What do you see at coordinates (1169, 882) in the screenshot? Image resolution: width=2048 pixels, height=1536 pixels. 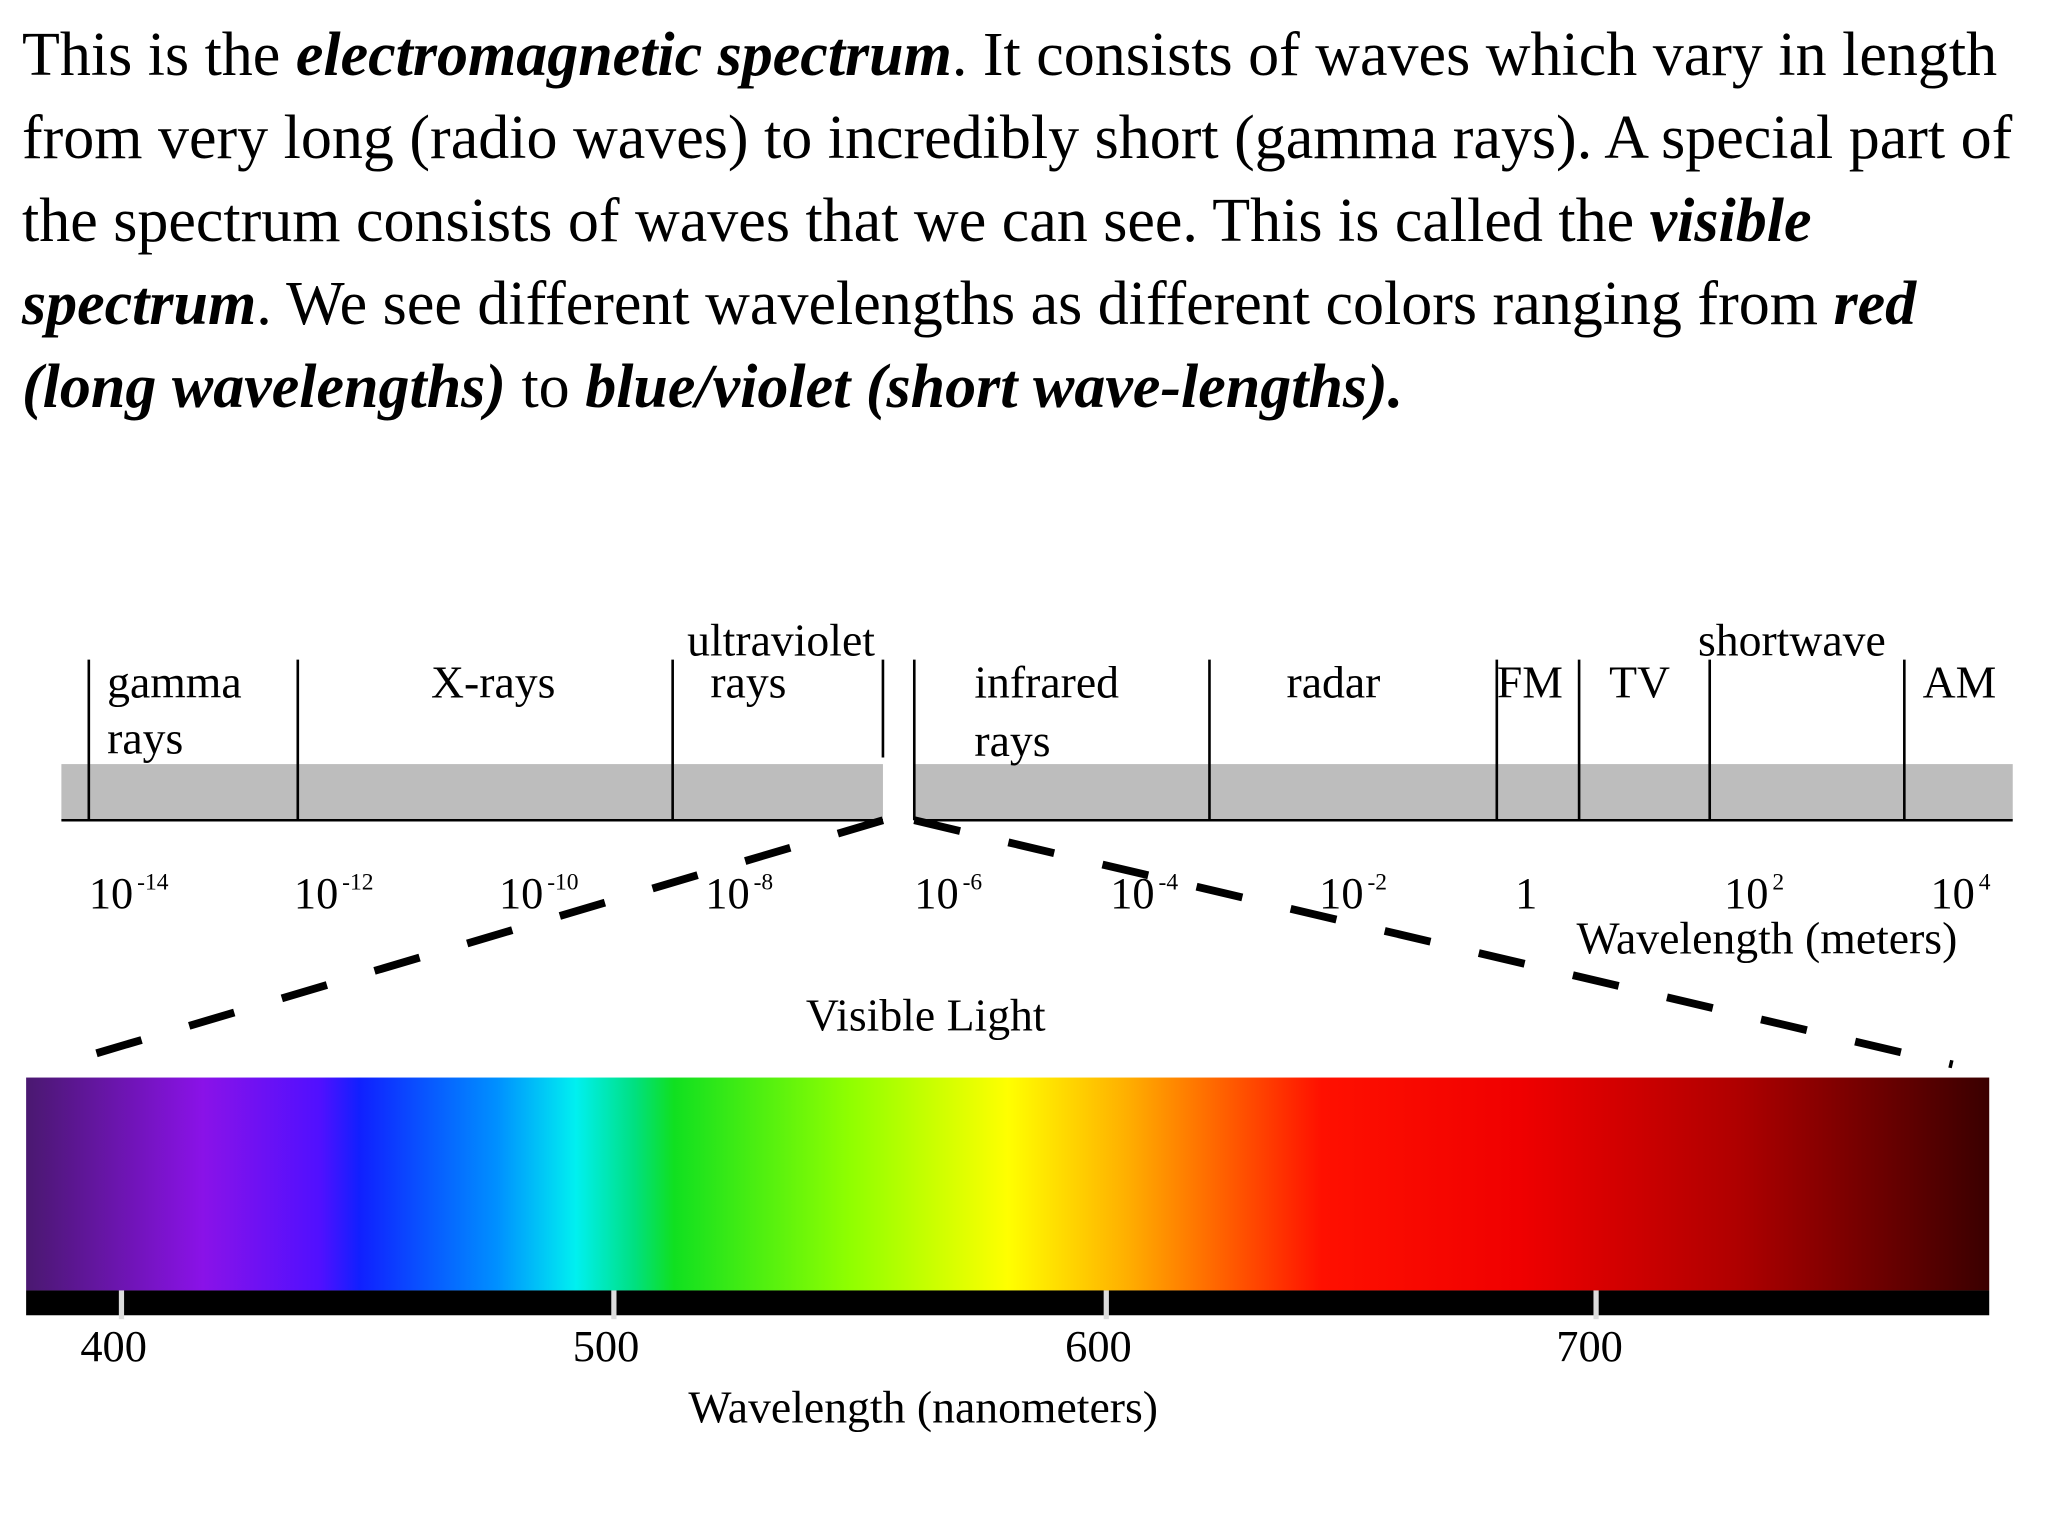 I see `tick-exponent: -4` at bounding box center [1169, 882].